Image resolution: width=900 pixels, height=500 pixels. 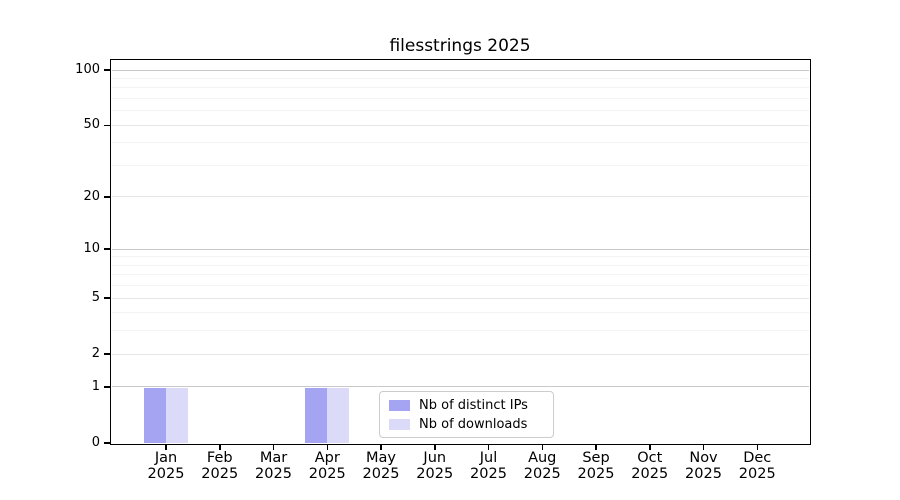 I want to click on x-tick-label: Mar 2025, so click(x=274, y=466).